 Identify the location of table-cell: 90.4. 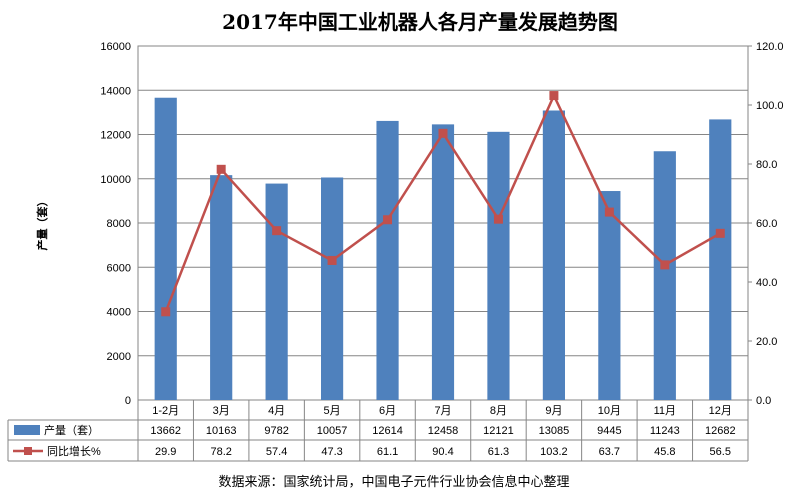
(442, 452).